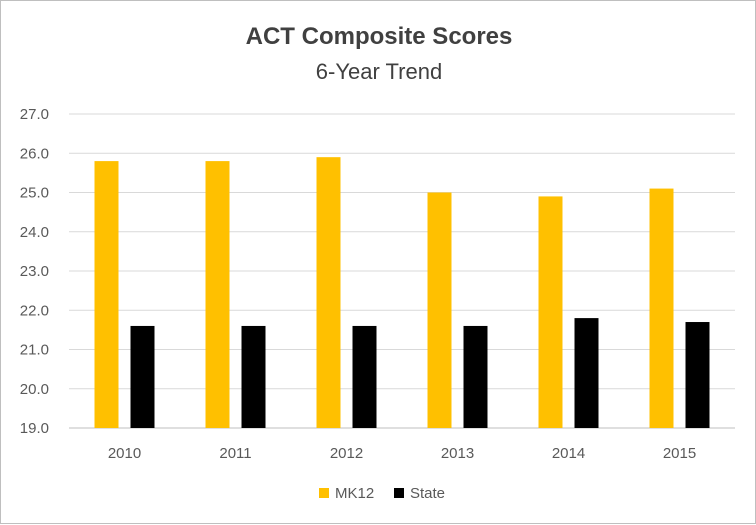 The height and width of the screenshot is (525, 756). Describe the element at coordinates (34, 232) in the screenshot. I see `y-tick-label: 24.0` at that location.